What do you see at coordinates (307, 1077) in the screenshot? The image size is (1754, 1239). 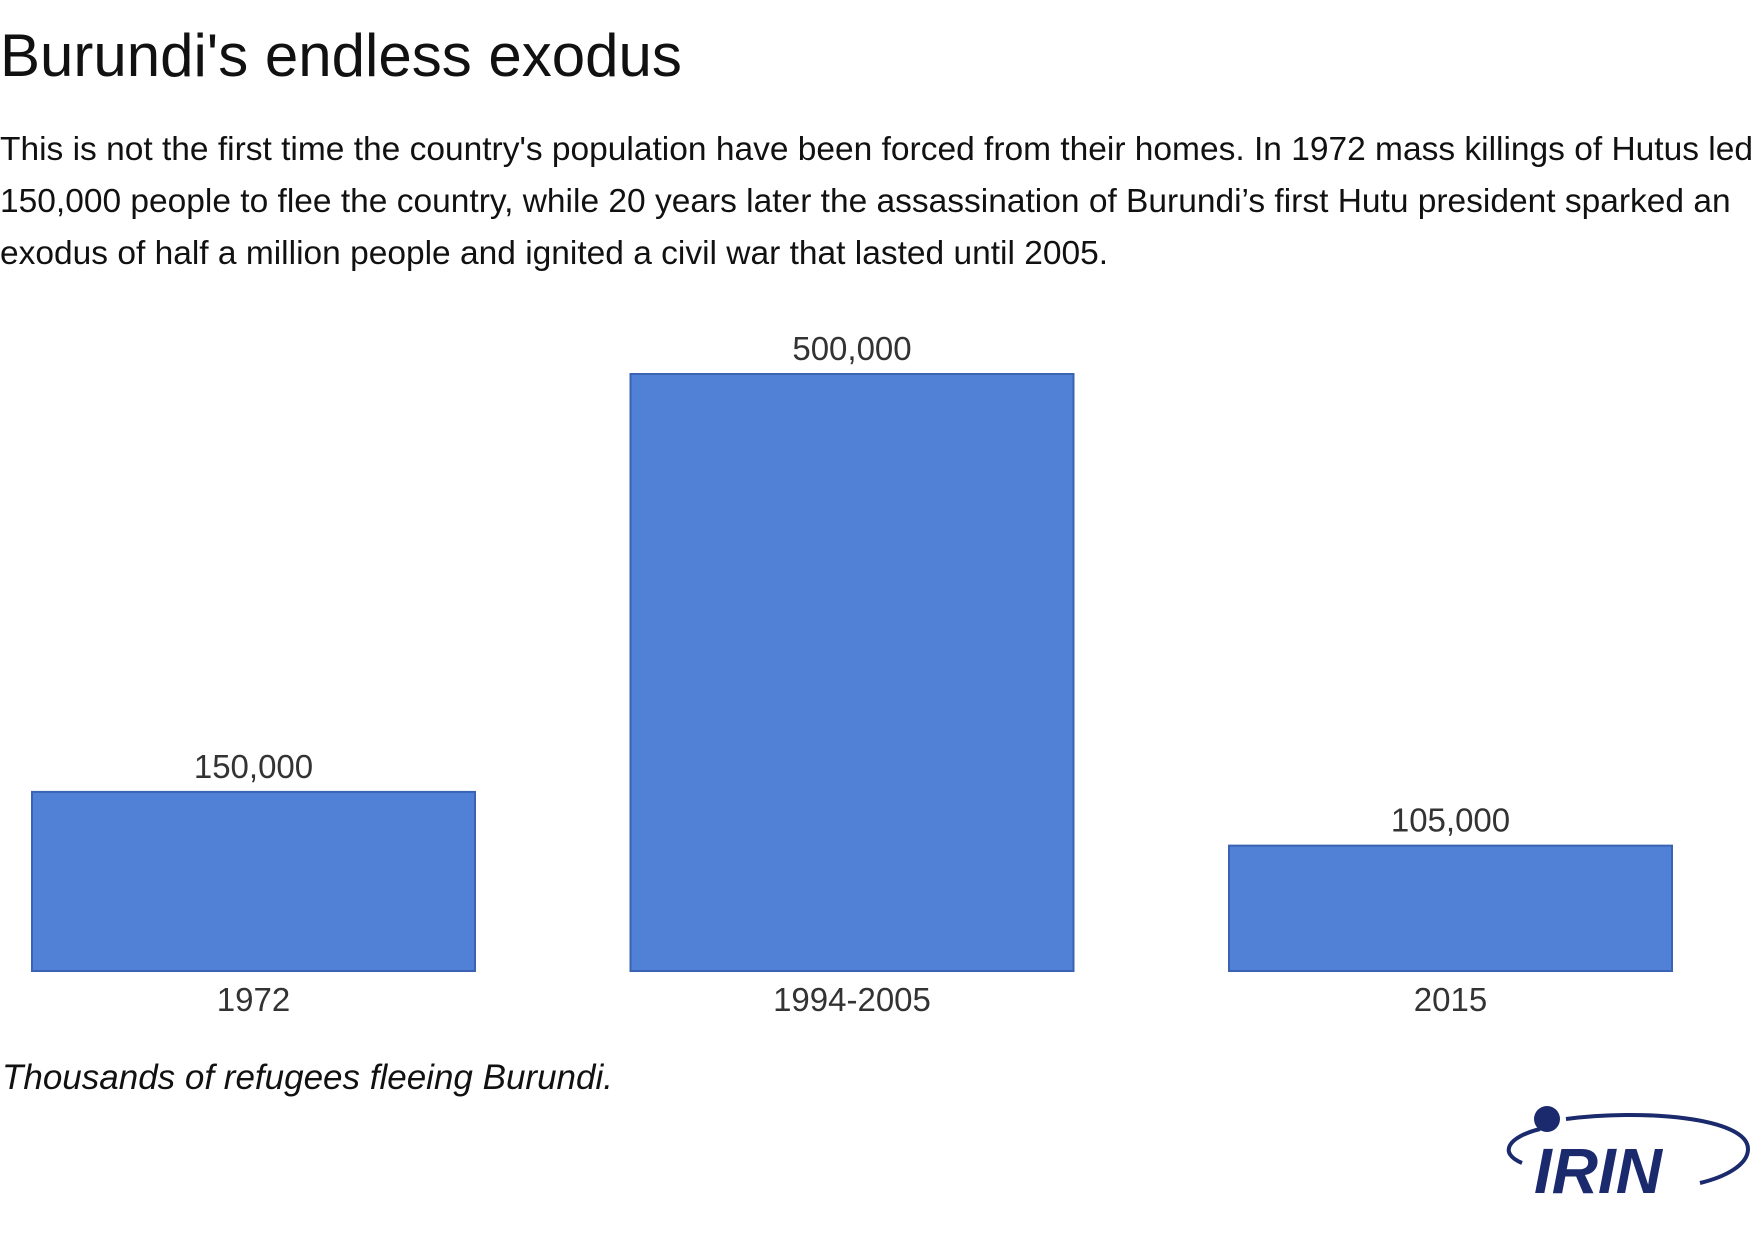 I see `chart-caption: Thousands of refugees fleeing Burundi.` at bounding box center [307, 1077].